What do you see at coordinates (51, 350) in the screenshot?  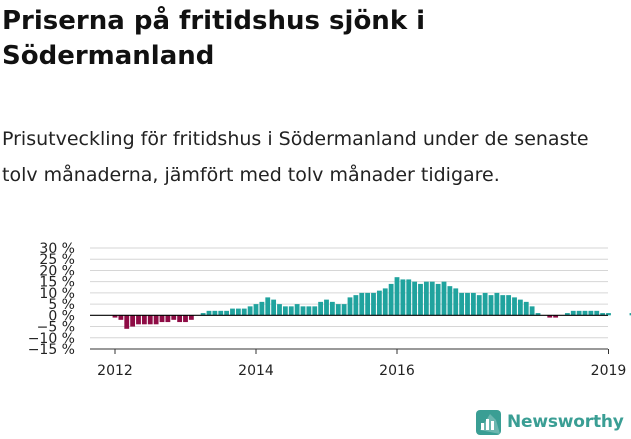 I see `y-tick-label: −15 %` at bounding box center [51, 350].